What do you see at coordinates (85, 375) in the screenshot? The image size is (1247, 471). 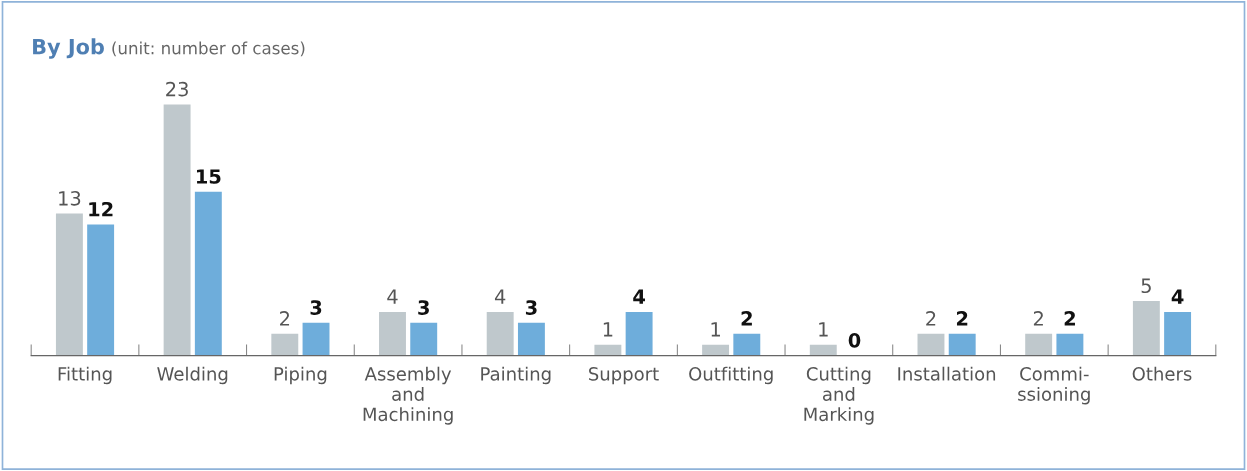 I see `x-tick-label: Fitting` at bounding box center [85, 375].